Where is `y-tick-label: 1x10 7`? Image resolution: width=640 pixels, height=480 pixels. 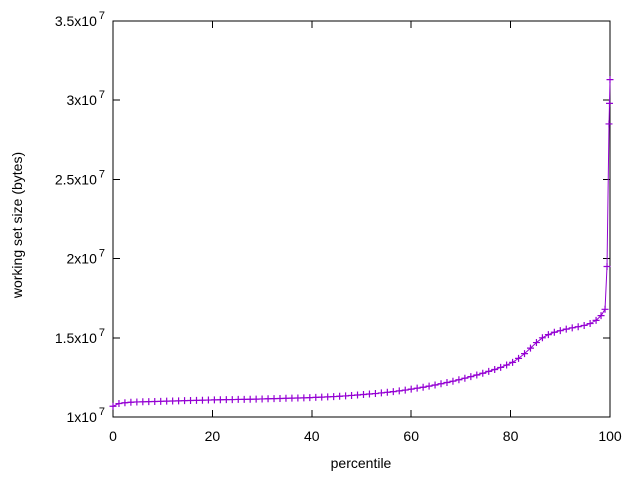 y-tick-label: 1x10 7 is located at coordinates (86, 415).